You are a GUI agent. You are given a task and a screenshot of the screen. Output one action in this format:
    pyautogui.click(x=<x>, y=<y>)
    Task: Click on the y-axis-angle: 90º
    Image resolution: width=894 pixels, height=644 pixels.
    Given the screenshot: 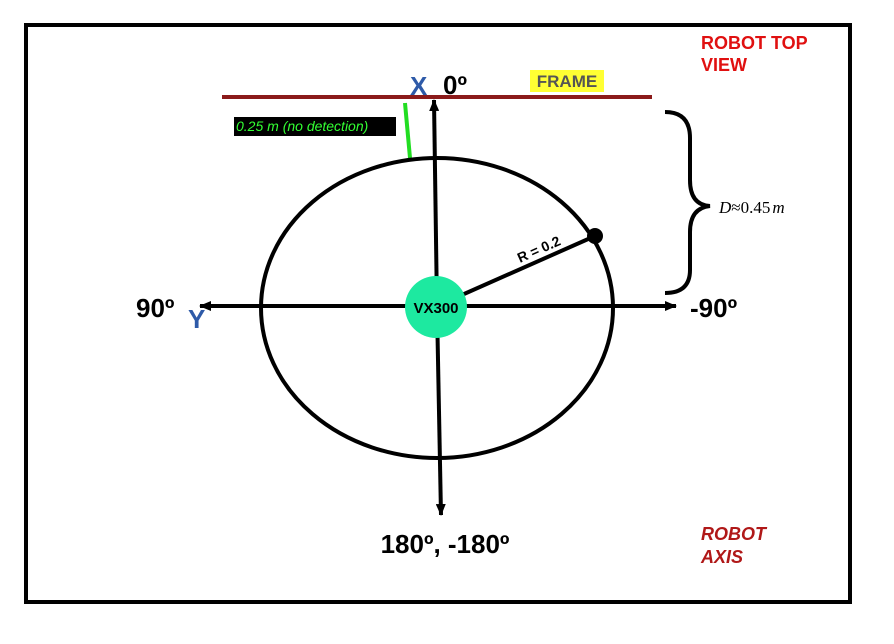 What is the action you would take?
    pyautogui.click(x=155, y=308)
    